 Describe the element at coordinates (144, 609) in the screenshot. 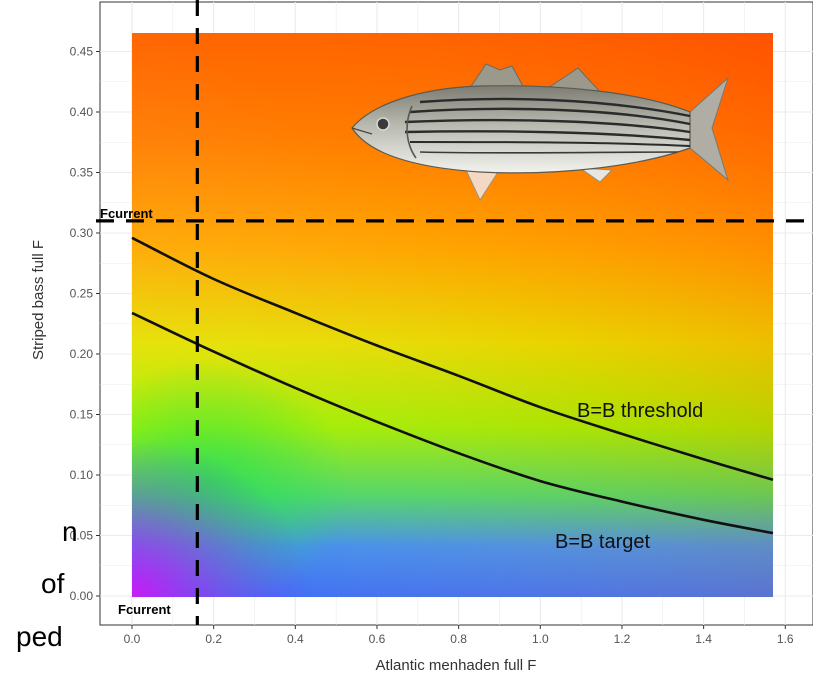

I see `fcurrent-label-vertical: Fcurrent` at that location.